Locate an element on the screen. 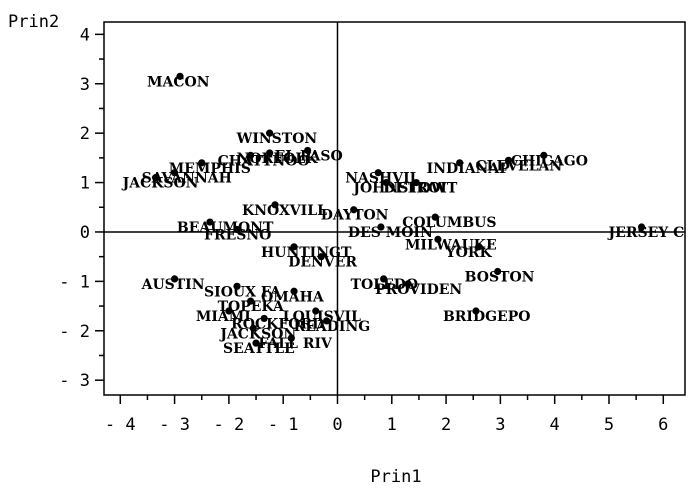 The width and height of the screenshot is (693, 495). data-point-label: PROVIDEN is located at coordinates (418, 290).